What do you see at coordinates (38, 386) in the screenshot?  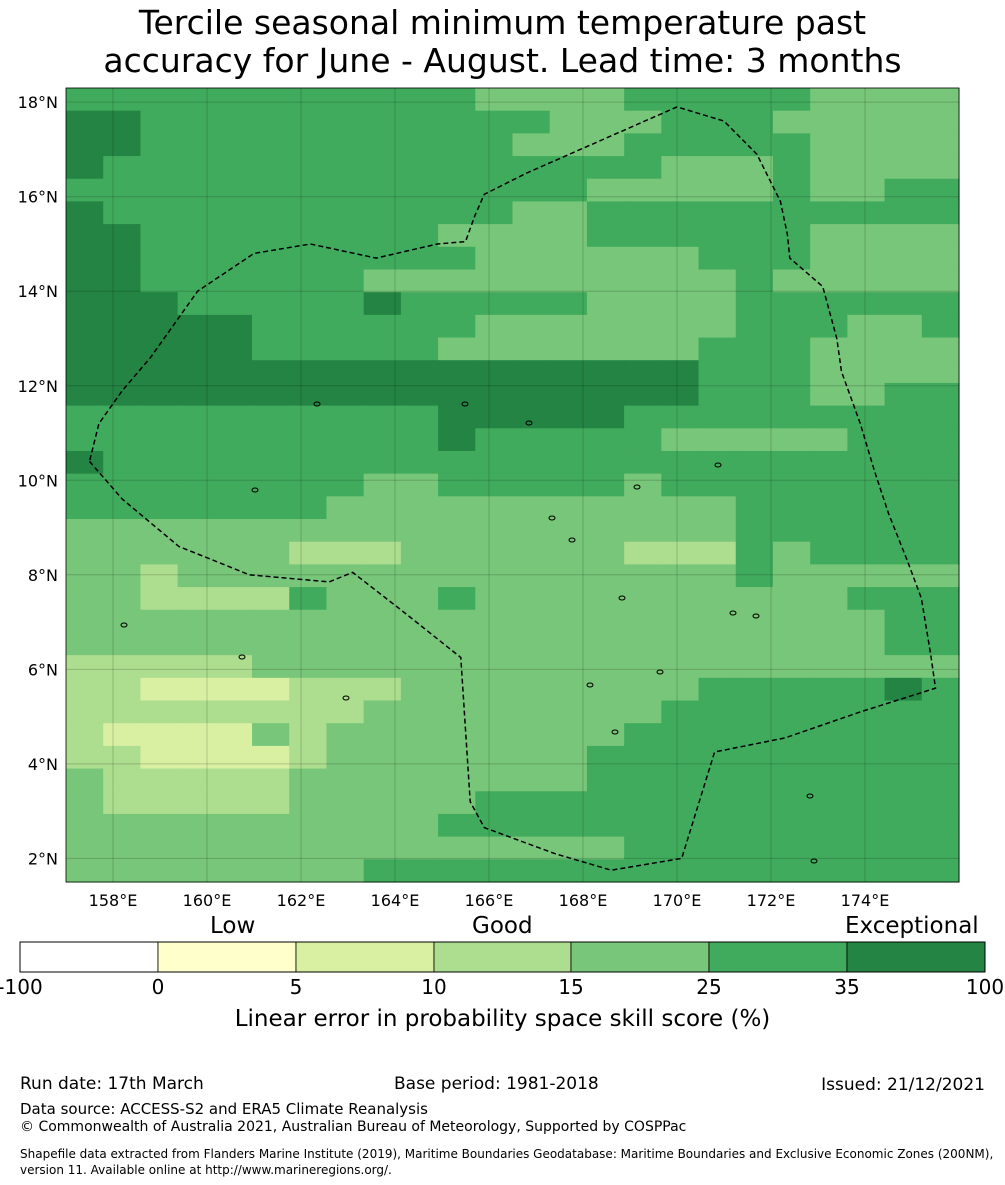 I see `lat-tick-label: 12°N` at bounding box center [38, 386].